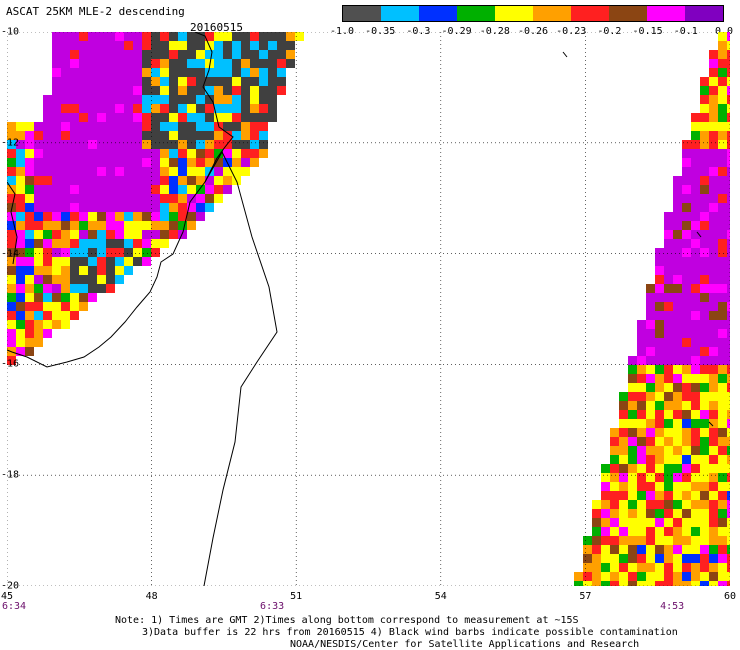 The width and height of the screenshot is (740, 650). Describe the element at coordinates (533, 13) in the screenshot. I see `color-scale-bar` at that location.